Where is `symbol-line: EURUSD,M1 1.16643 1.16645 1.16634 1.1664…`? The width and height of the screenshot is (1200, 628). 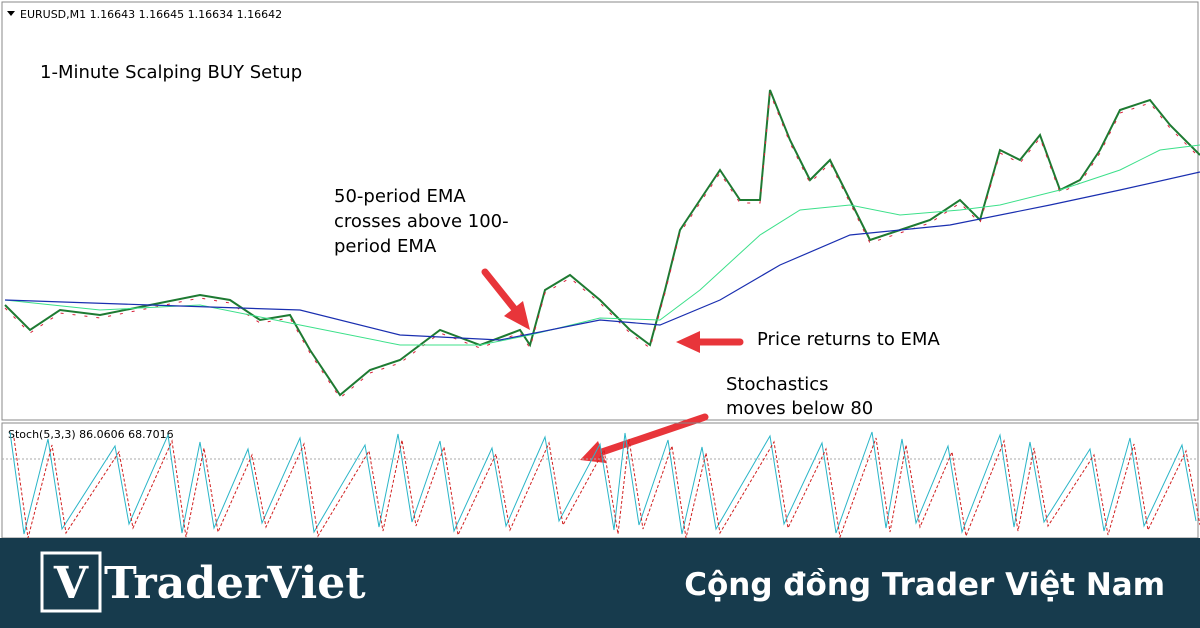
symbol-line: EURUSD,M1 1.16643 1.16645 1.16634 1.1664… is located at coordinates (151, 14).